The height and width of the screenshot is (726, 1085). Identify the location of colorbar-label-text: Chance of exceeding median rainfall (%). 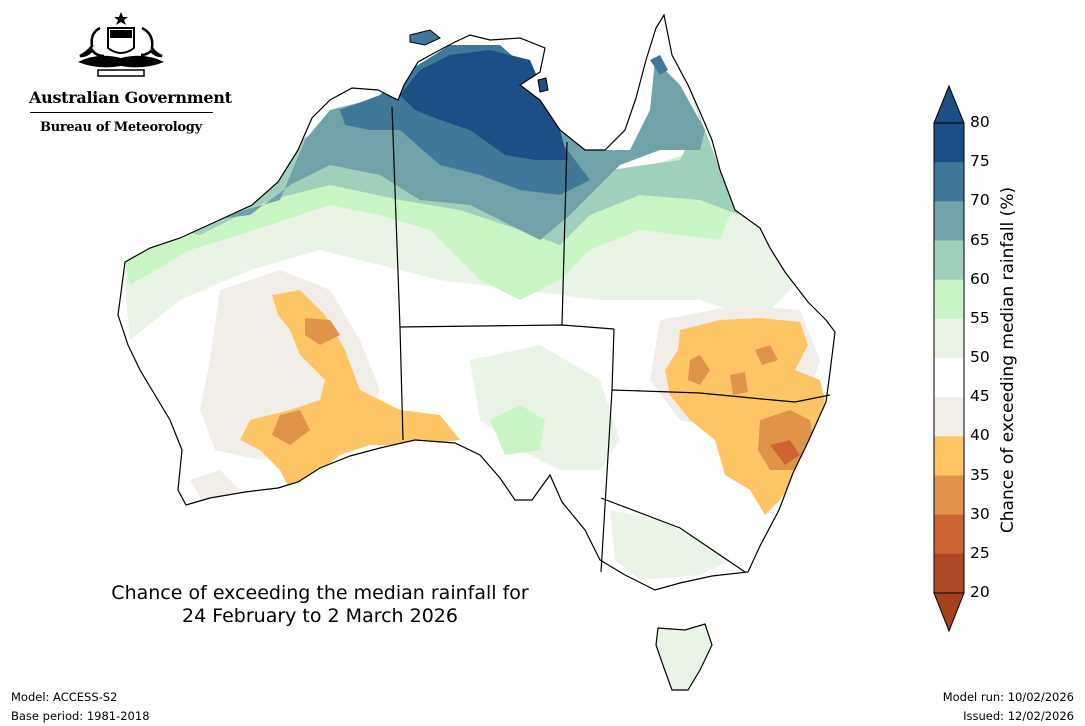
(1008, 360).